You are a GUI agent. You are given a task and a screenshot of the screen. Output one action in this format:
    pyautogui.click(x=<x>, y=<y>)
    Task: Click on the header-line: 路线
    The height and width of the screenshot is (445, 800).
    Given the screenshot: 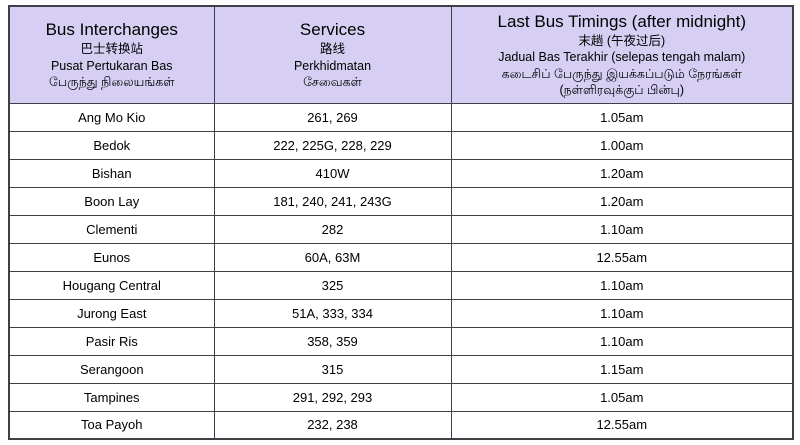 What is the action you would take?
    pyautogui.click(x=332, y=49)
    